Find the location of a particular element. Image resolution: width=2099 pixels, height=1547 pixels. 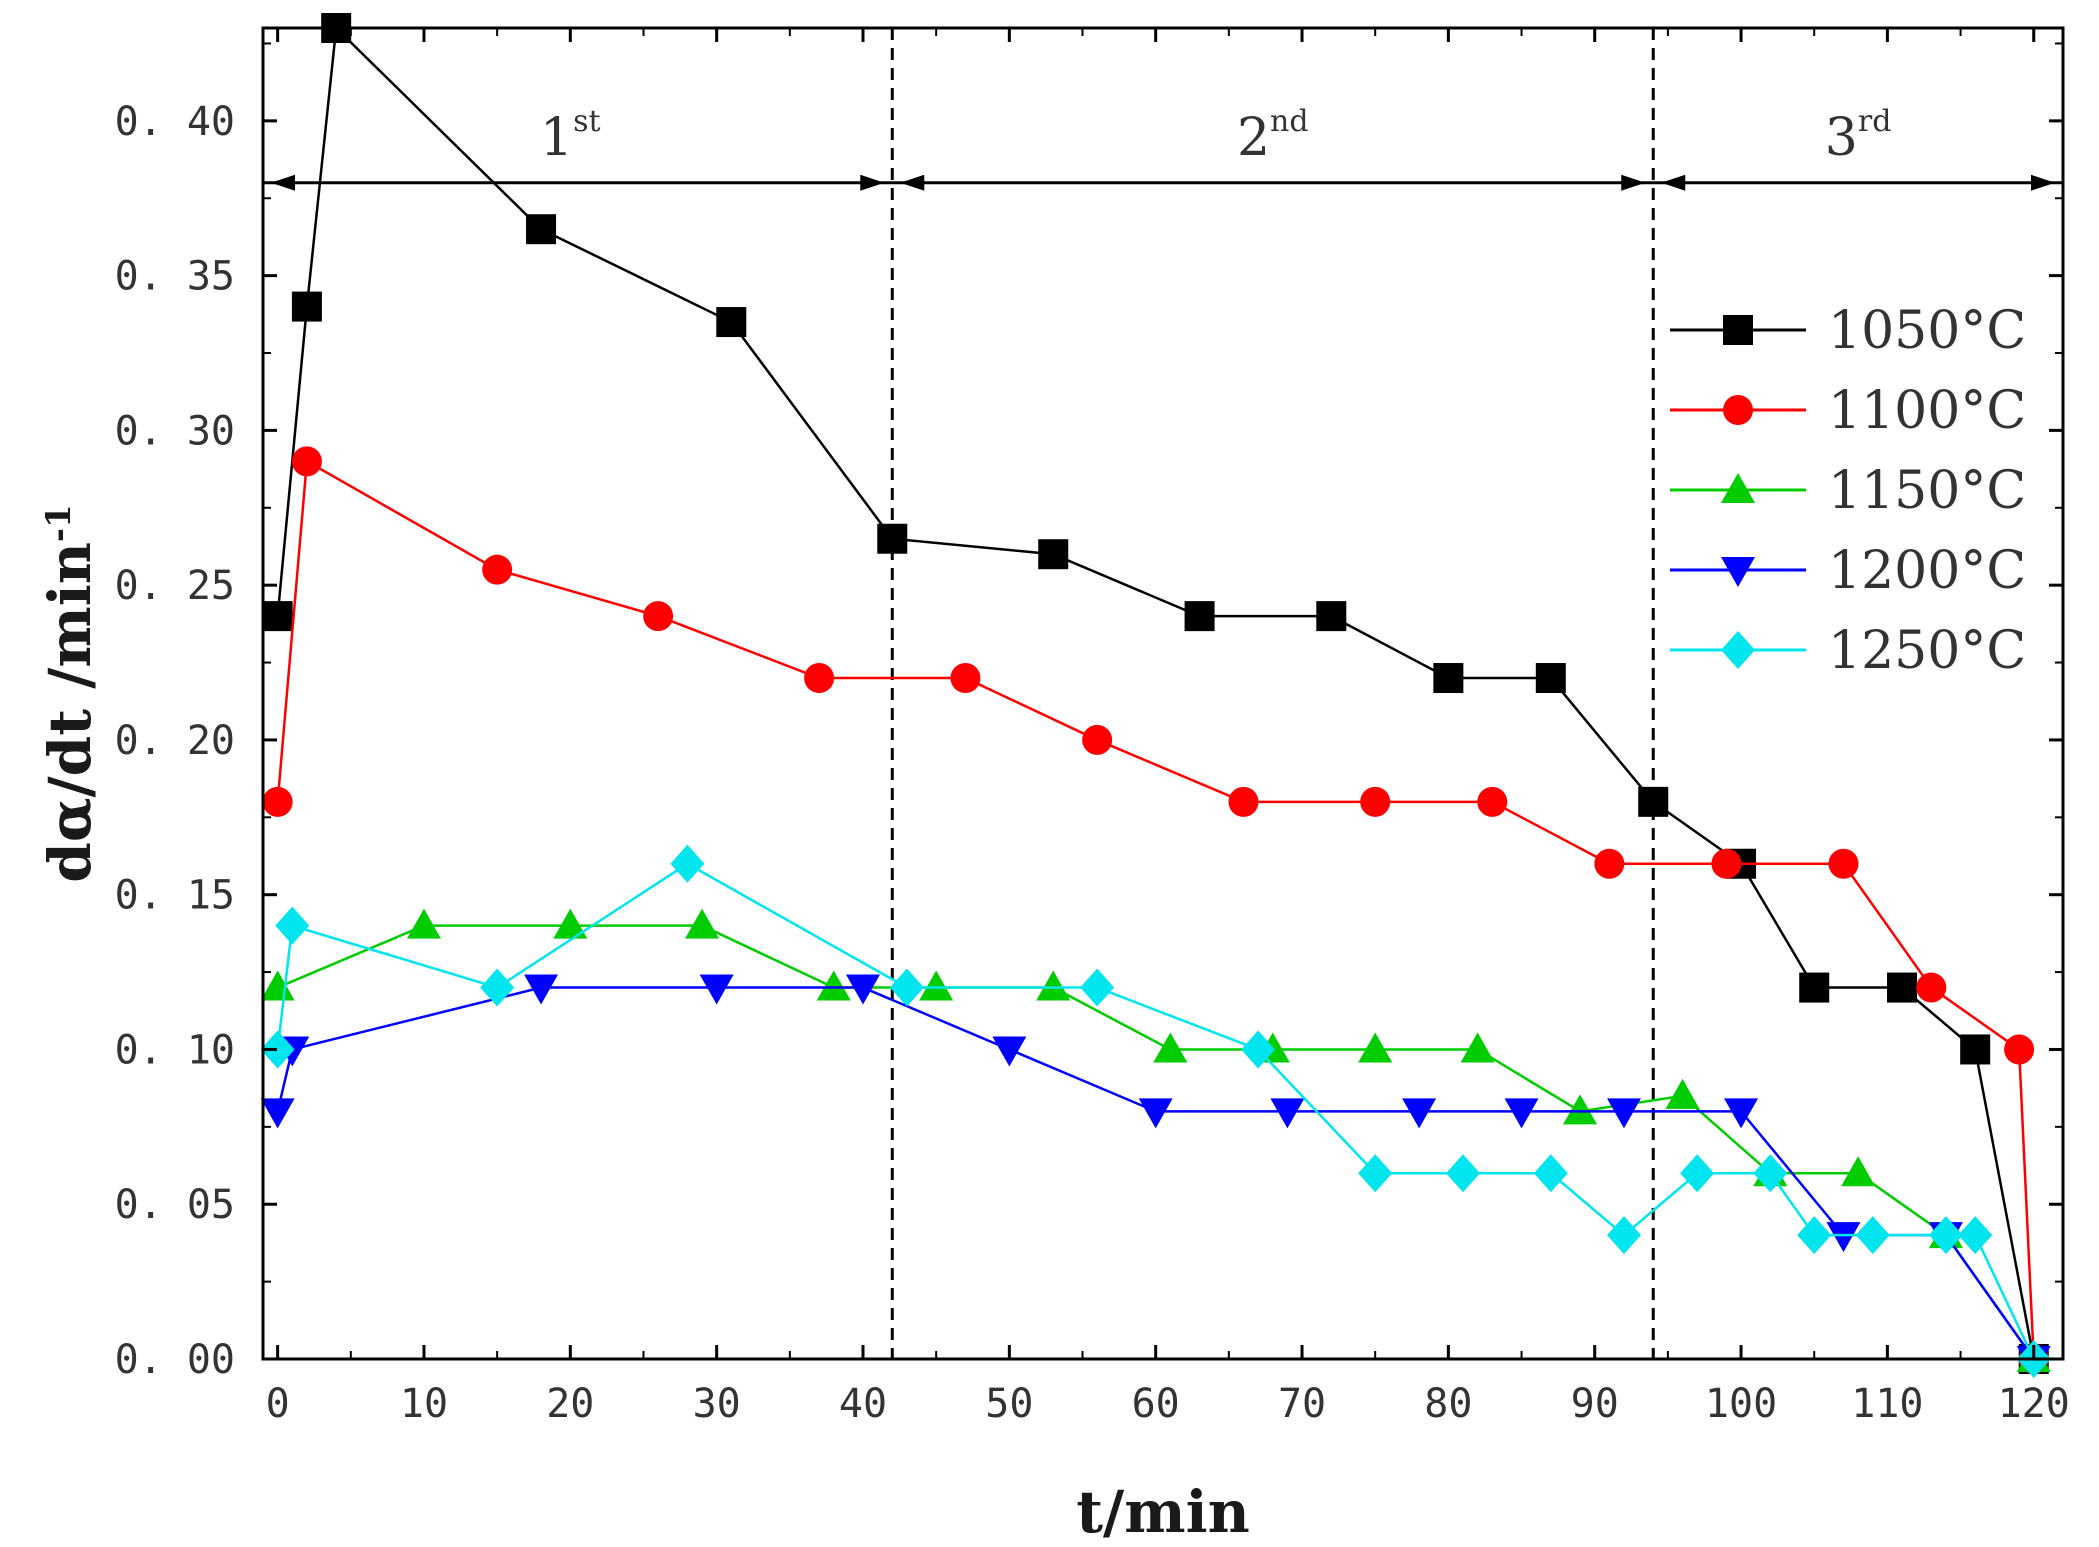

y-tick-label: 0. 40 is located at coordinates (175, 122).